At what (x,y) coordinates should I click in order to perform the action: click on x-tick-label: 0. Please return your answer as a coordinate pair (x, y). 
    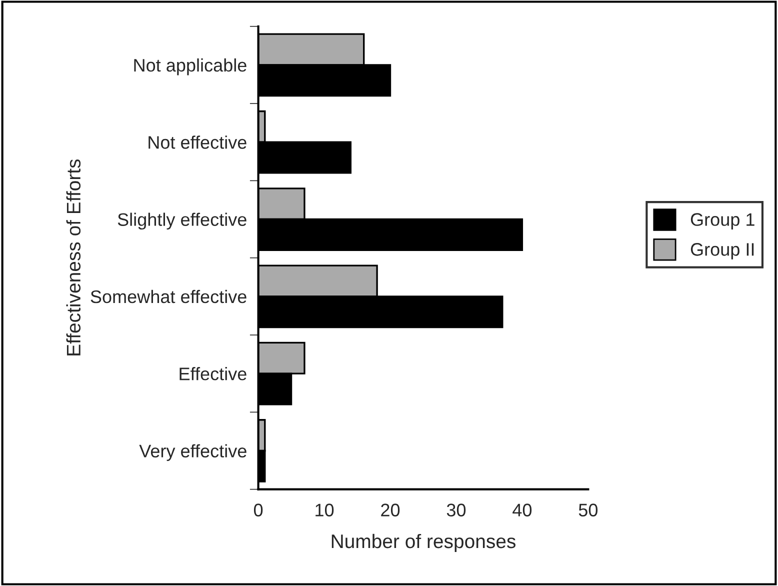
    Looking at the image, I should click on (258, 510).